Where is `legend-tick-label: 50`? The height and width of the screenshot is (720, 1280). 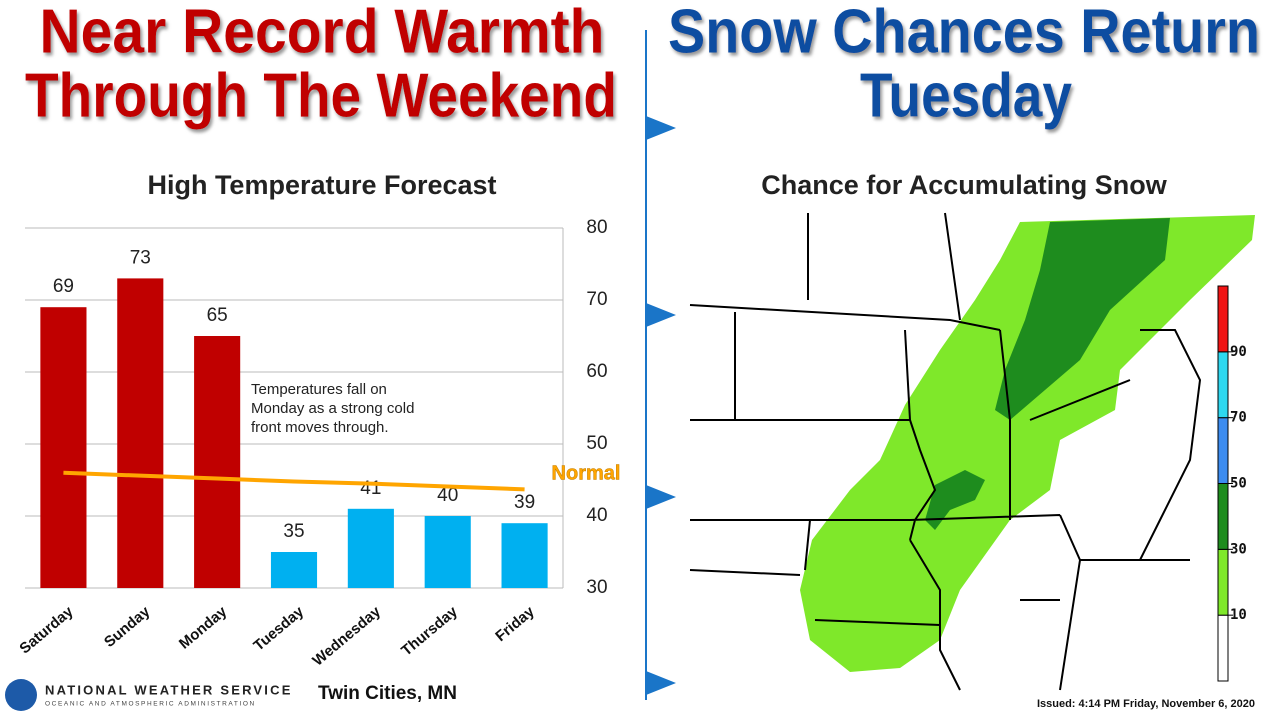 legend-tick-label: 50 is located at coordinates (1238, 484).